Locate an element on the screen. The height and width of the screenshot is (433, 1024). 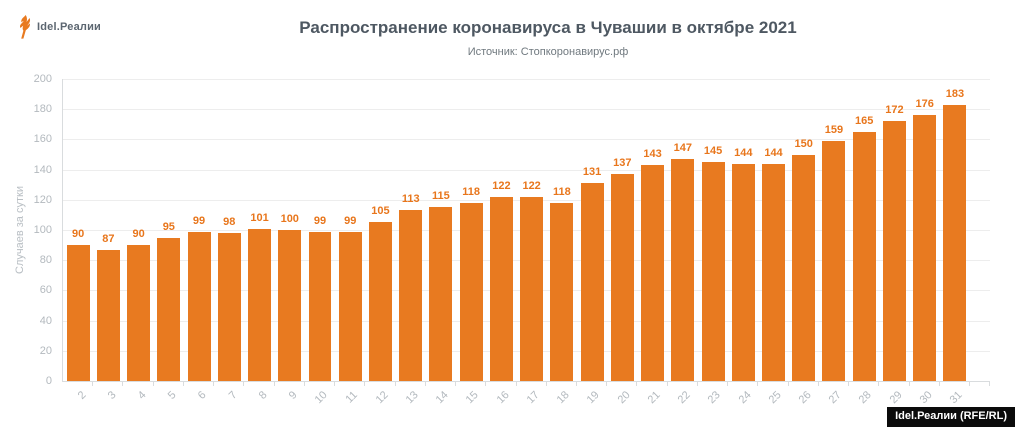
y-tick-label: 140 is located at coordinates (42, 169).